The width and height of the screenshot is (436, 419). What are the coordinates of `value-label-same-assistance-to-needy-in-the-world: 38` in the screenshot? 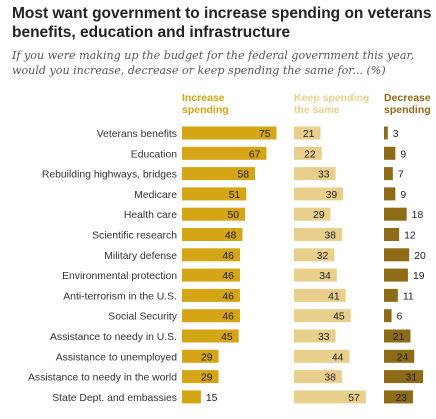 It's located at (330, 378).